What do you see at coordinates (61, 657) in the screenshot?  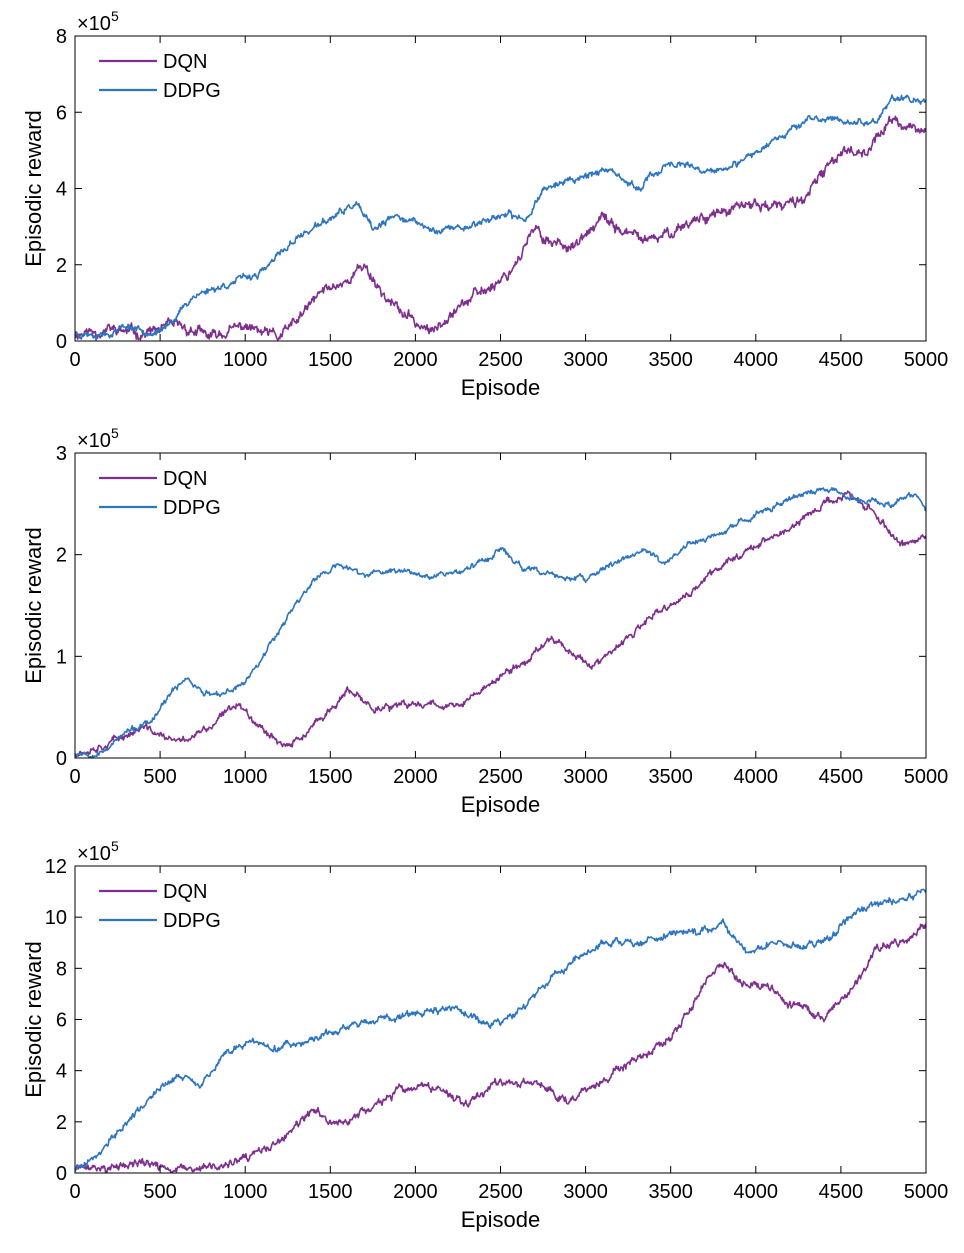 I see `y-tick-label: 1` at bounding box center [61, 657].